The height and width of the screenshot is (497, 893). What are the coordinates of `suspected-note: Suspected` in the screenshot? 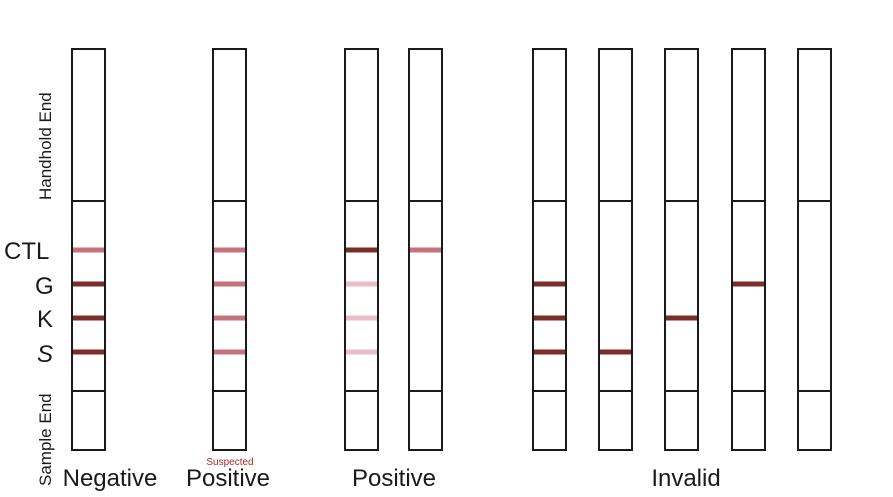 It's located at (229, 462).